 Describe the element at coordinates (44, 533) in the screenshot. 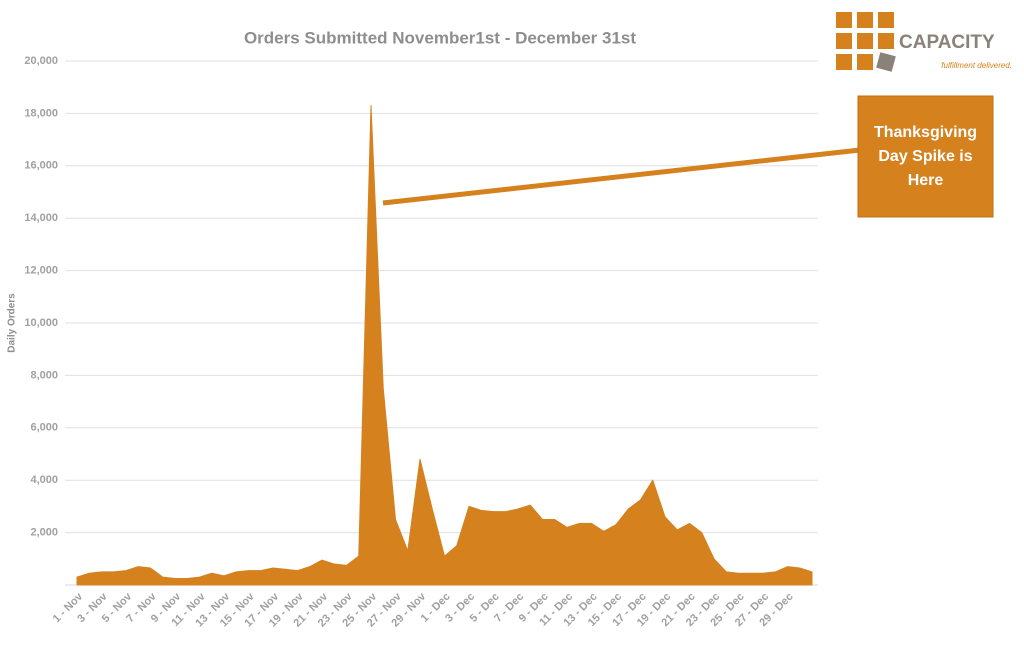

I see `y-tick-label: 2,000` at that location.